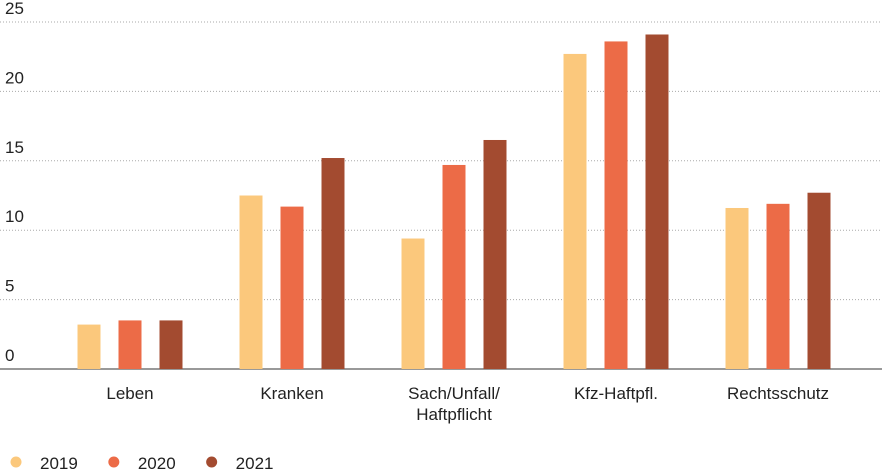 This screenshot has width=882, height=470. Describe the element at coordinates (14, 147) in the screenshot. I see `y-tick-label: 15` at that location.